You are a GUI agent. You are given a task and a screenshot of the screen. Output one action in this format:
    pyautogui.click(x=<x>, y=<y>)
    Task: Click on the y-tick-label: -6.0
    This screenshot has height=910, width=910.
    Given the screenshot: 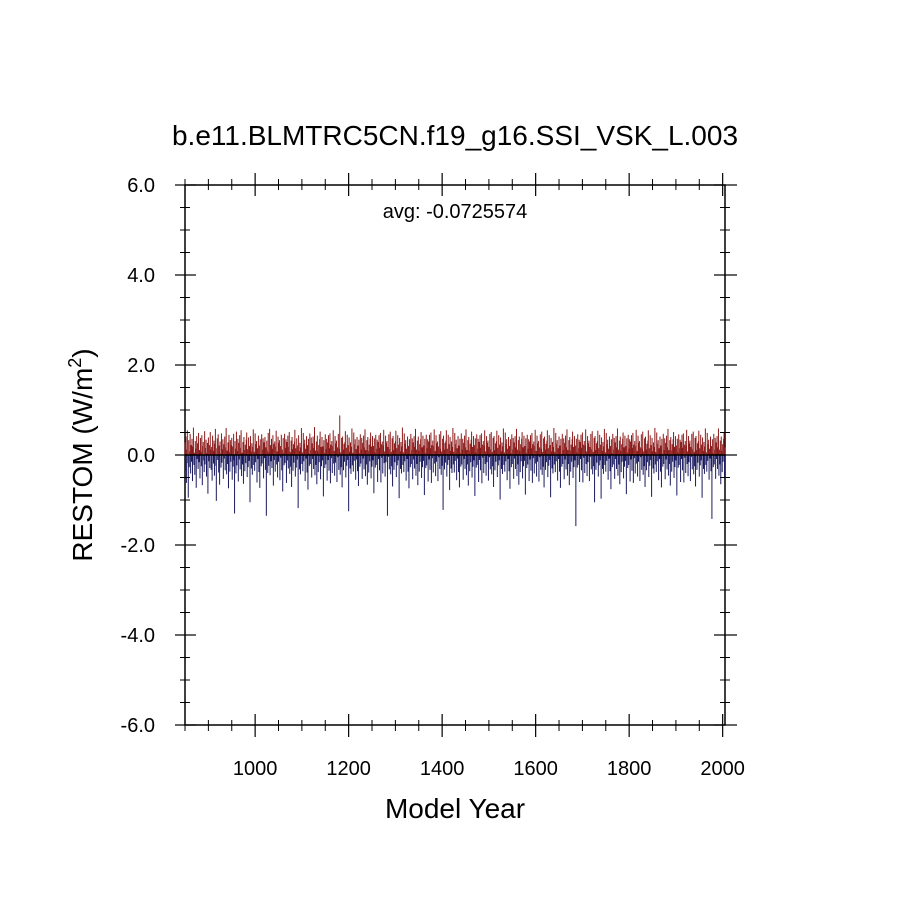 What is the action you would take?
    pyautogui.click(x=138, y=726)
    